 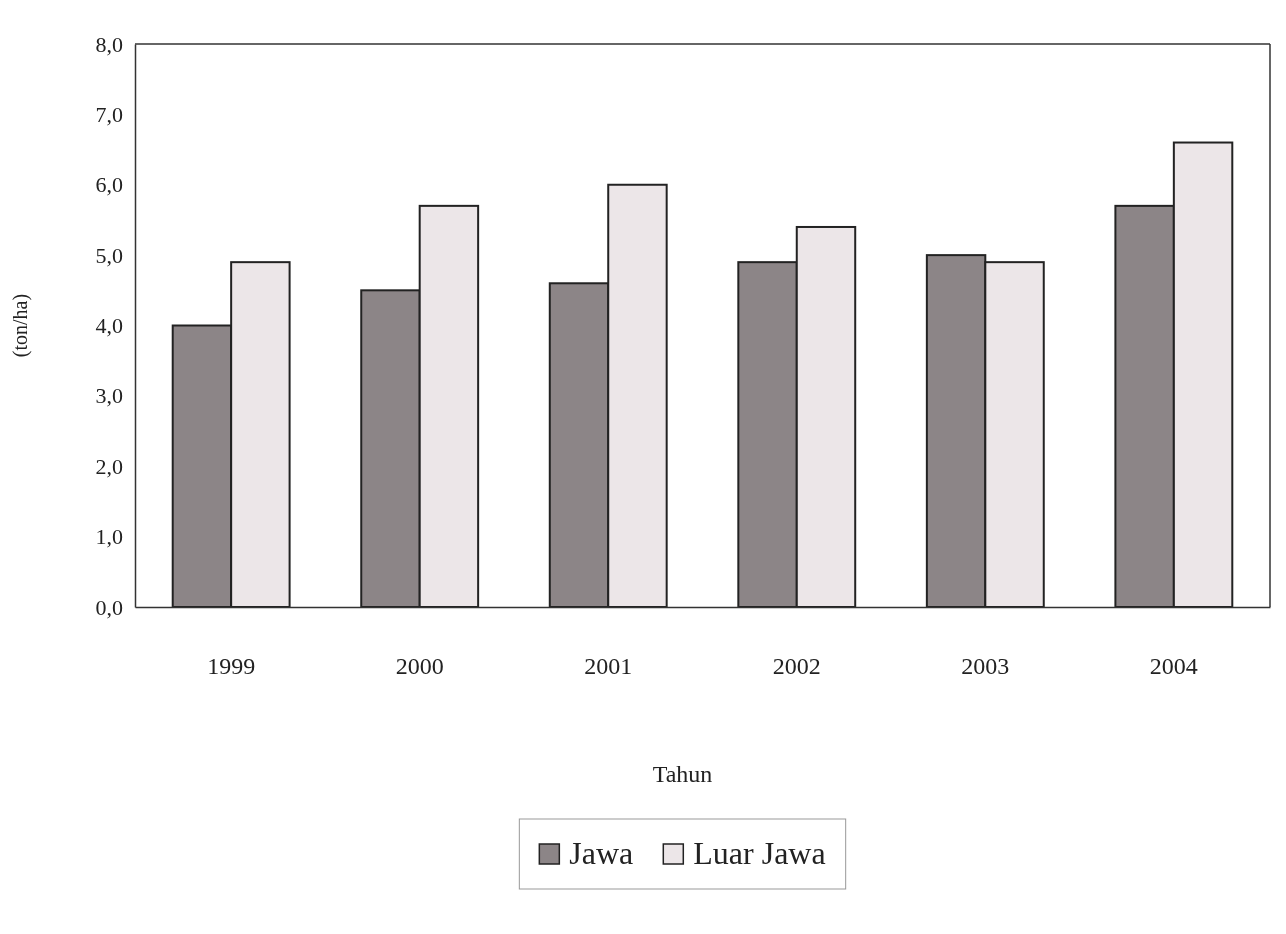 What do you see at coordinates (109, 607) in the screenshot?
I see `y-tick-label: 0,0` at bounding box center [109, 607].